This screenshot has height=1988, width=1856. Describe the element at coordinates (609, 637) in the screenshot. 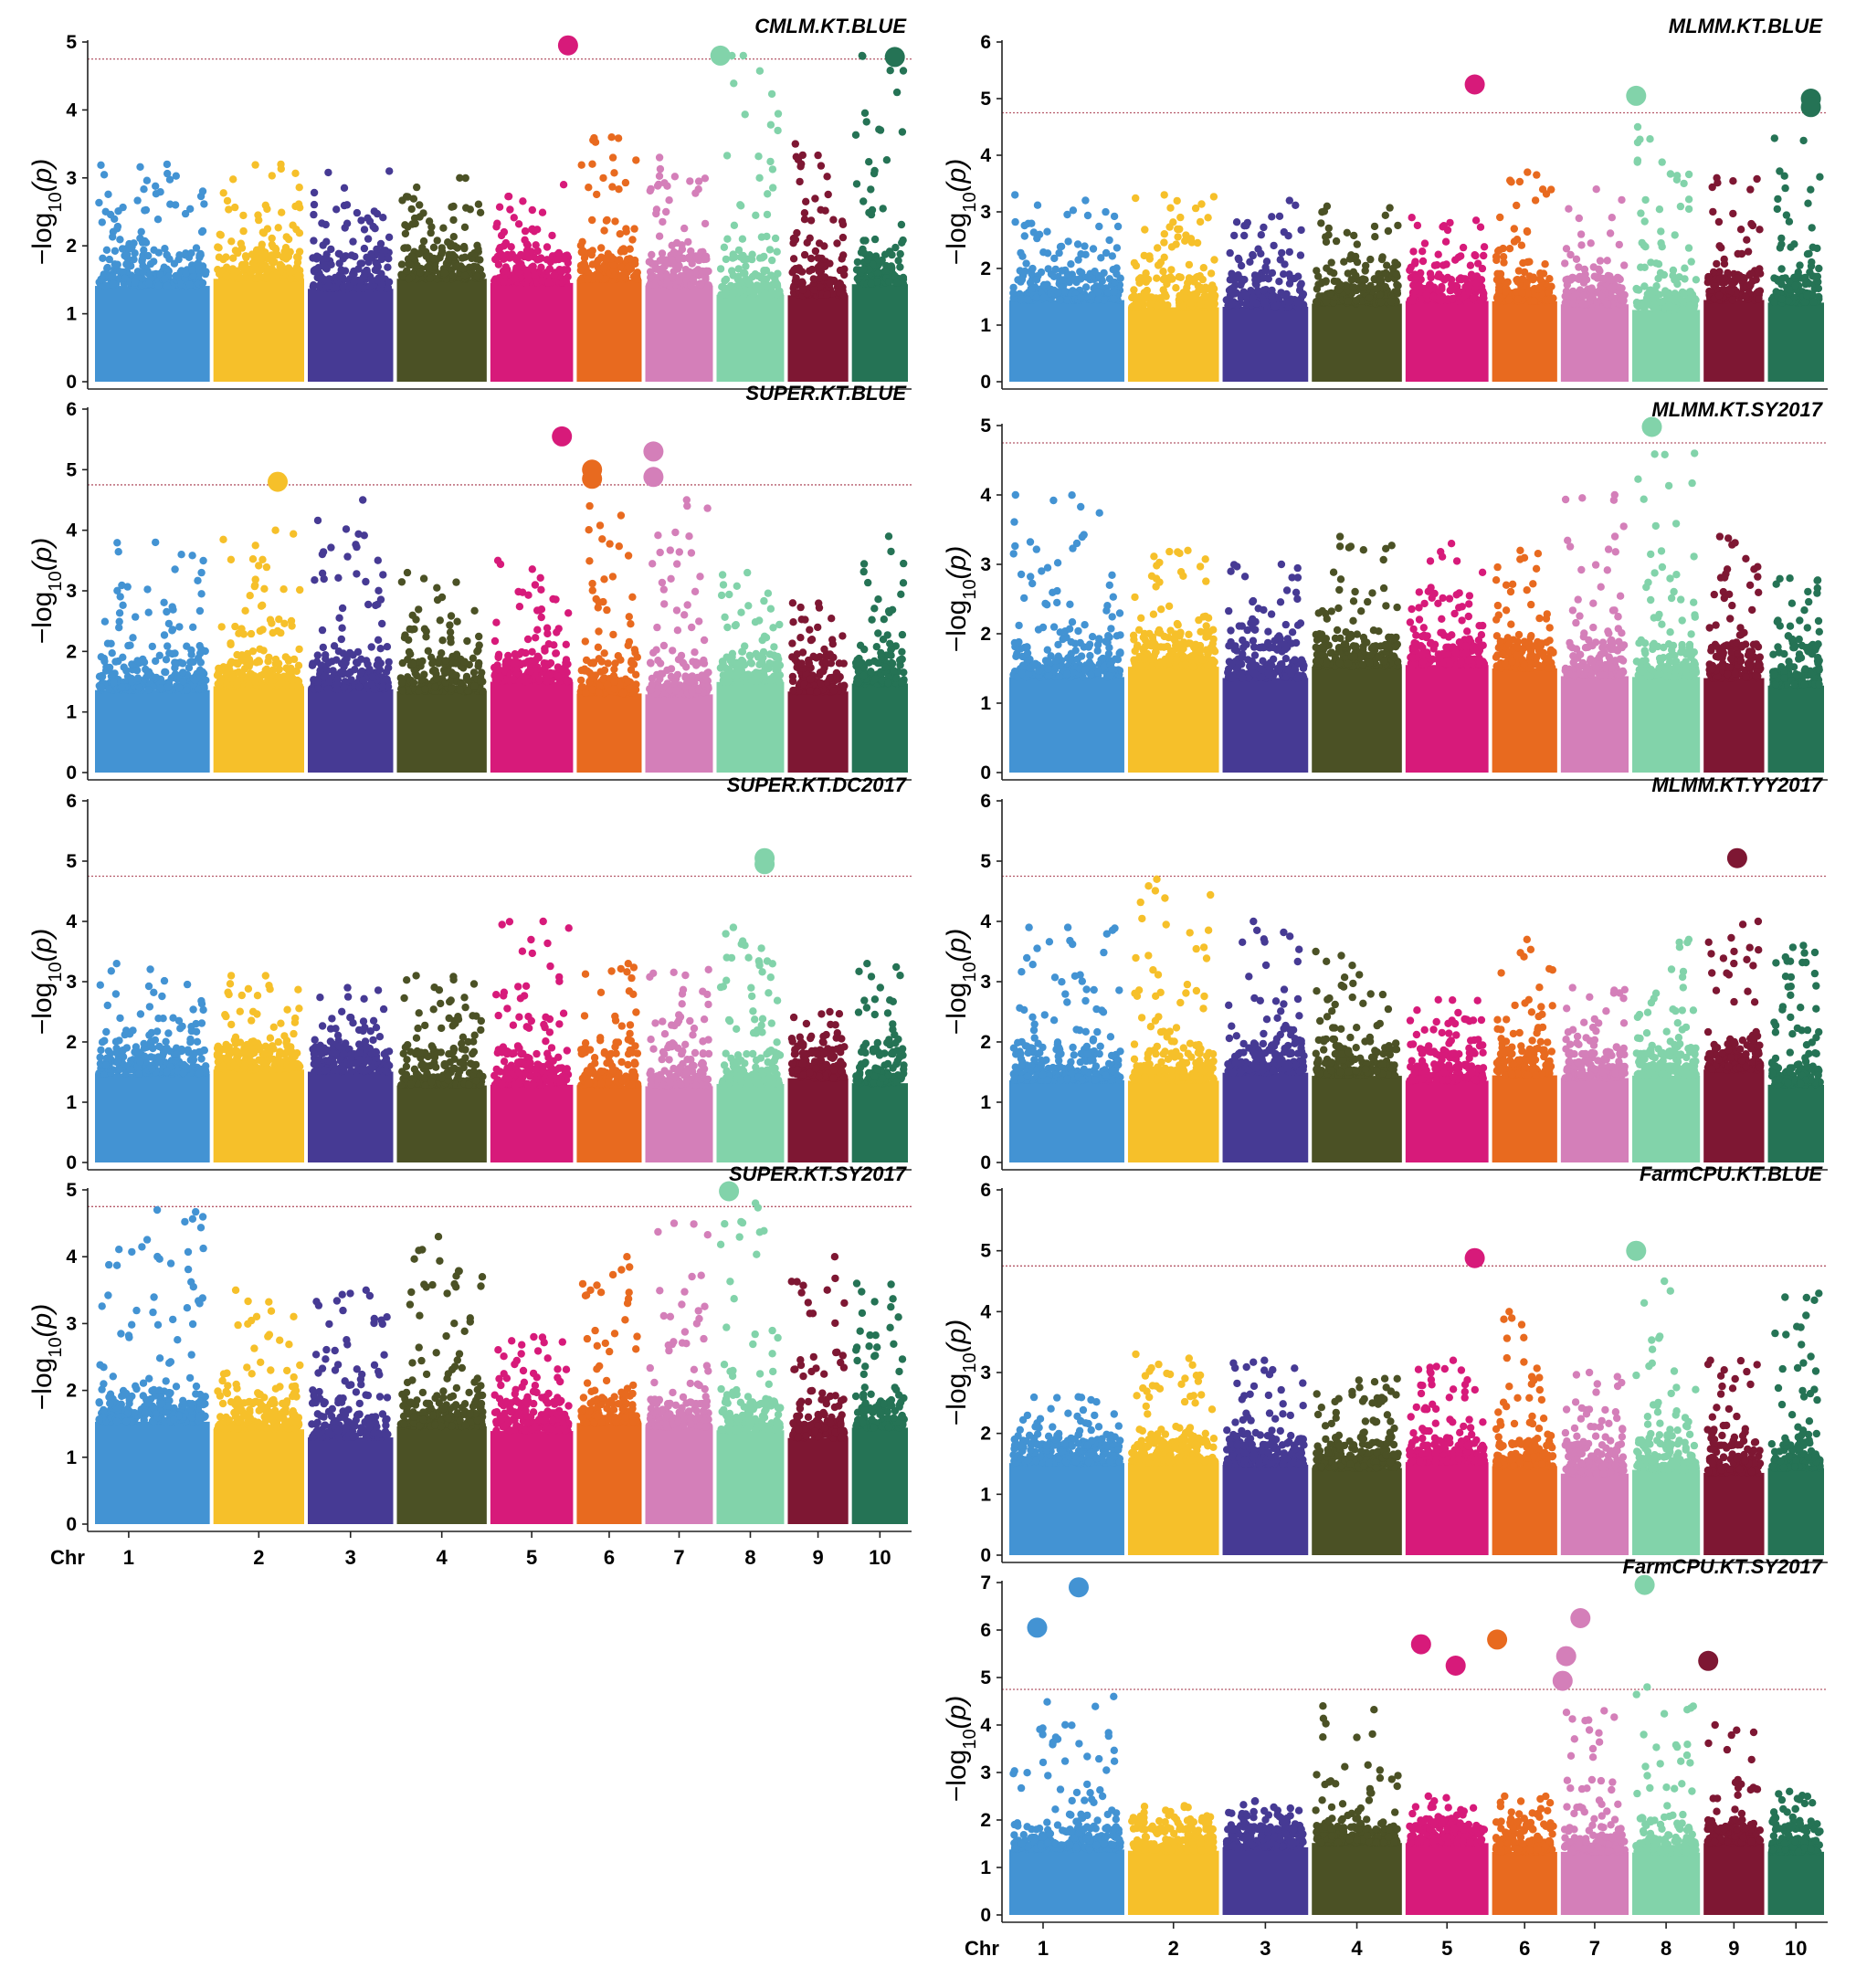

I see `chr-6-points` at that location.